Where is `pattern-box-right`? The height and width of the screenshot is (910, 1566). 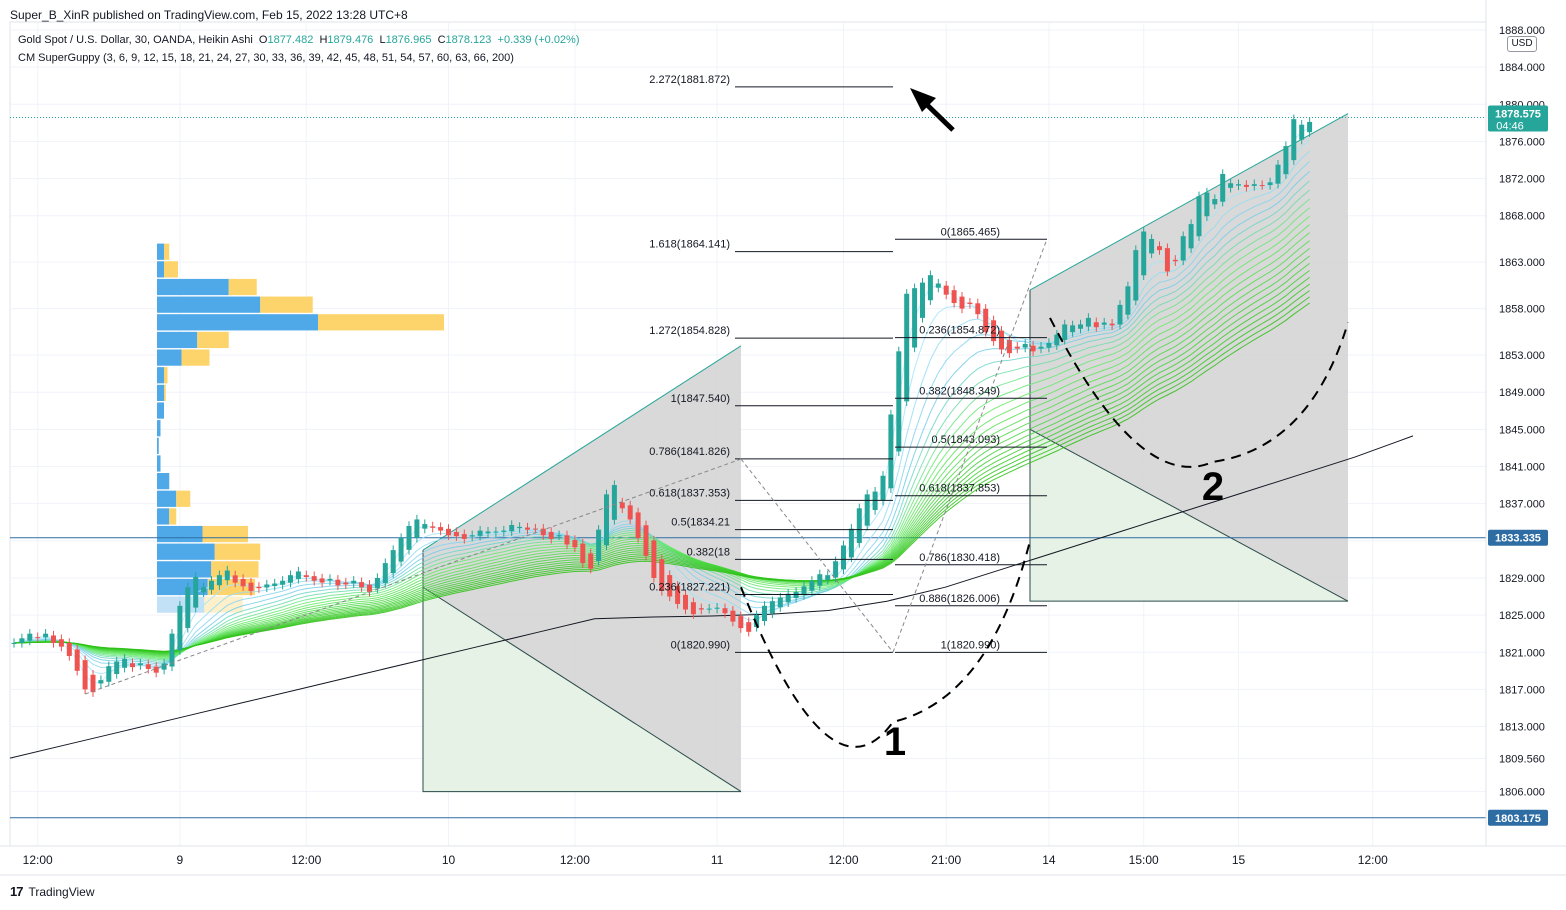 pattern-box-right is located at coordinates (1189, 357).